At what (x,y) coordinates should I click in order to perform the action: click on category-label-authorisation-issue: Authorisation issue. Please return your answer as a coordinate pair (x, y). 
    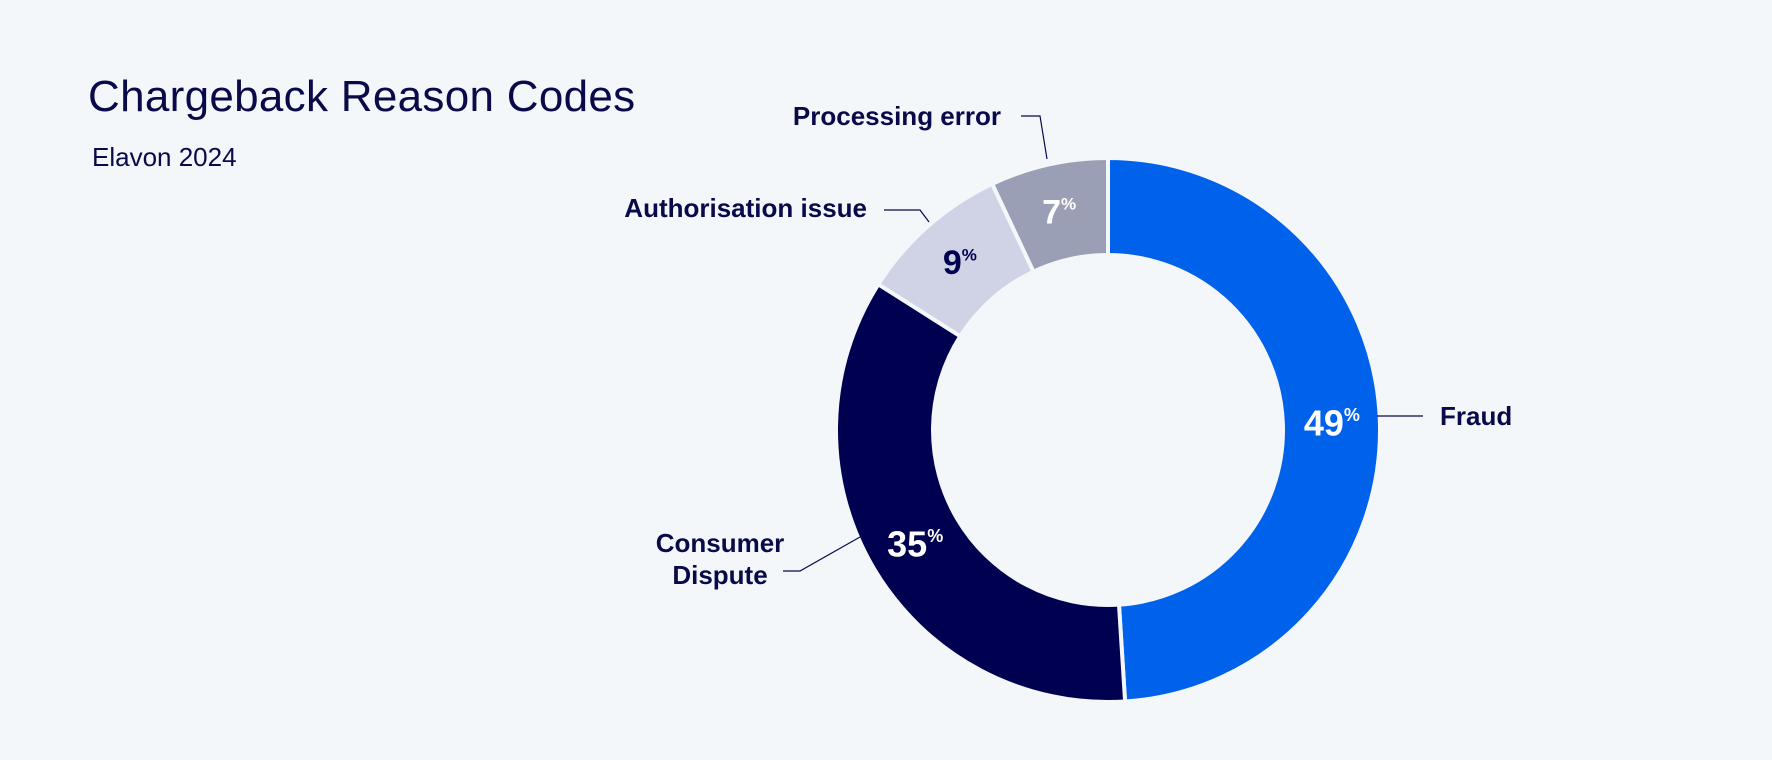
    Looking at the image, I should click on (745, 208).